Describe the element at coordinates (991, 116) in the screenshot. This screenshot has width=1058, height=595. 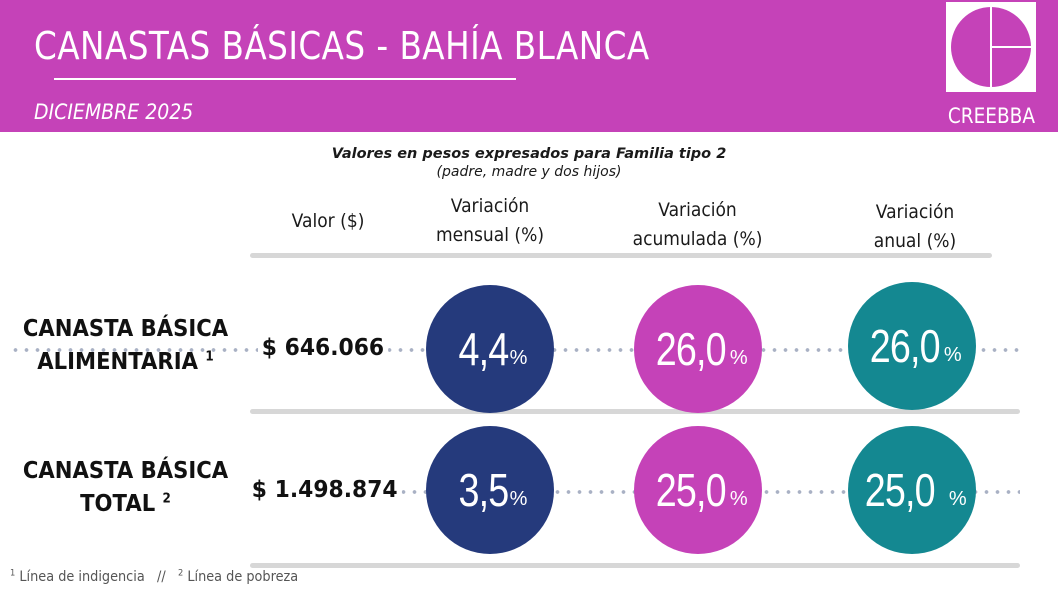
I see `logo-text: CREEBBA` at that location.